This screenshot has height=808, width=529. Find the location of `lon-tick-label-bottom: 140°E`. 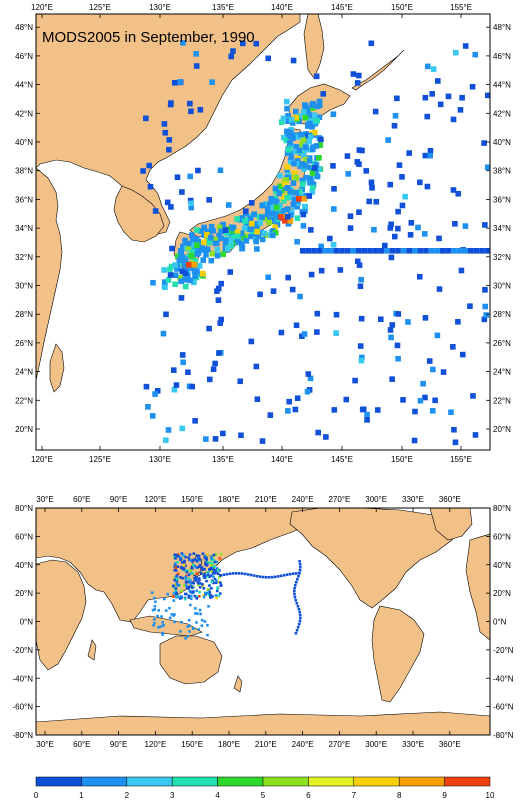

lon-tick-label-bottom: 140°E is located at coordinates (282, 459).